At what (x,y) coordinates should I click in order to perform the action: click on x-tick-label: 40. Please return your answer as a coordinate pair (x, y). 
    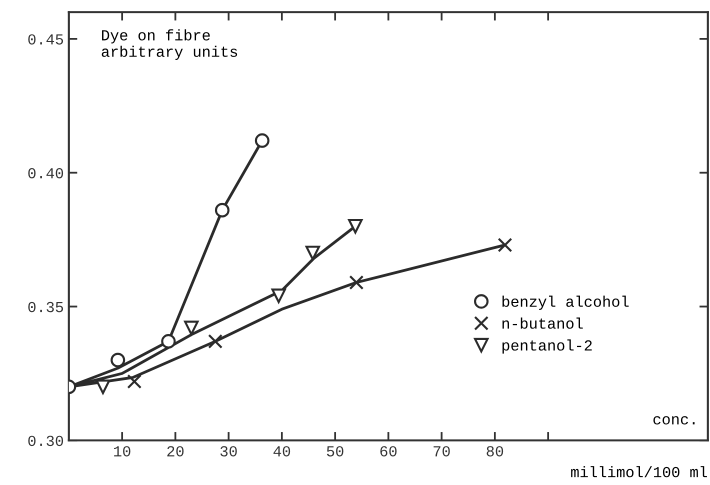
    Looking at the image, I should click on (281, 451).